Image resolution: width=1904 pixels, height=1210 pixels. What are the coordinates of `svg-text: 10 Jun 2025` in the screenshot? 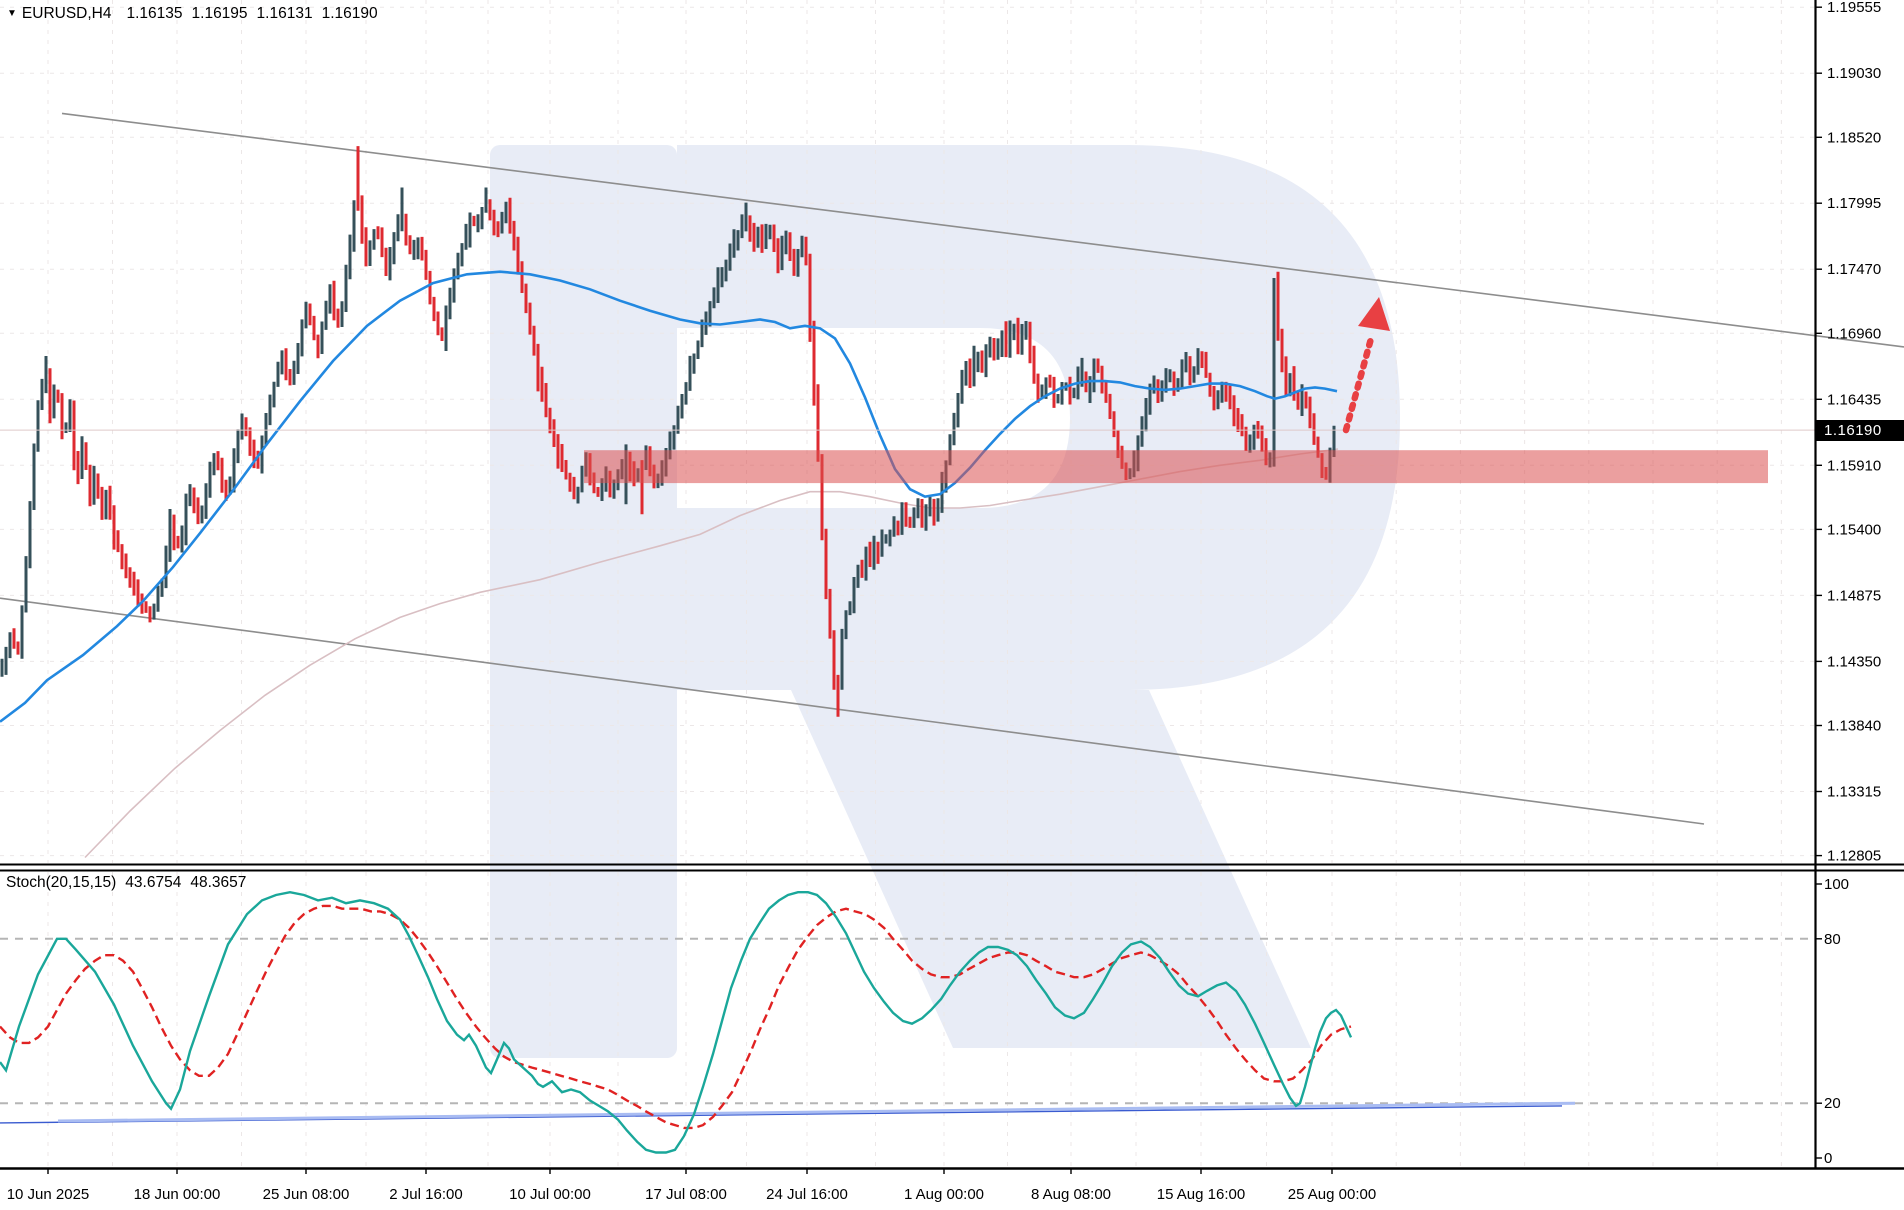 It's located at (48, 1194).